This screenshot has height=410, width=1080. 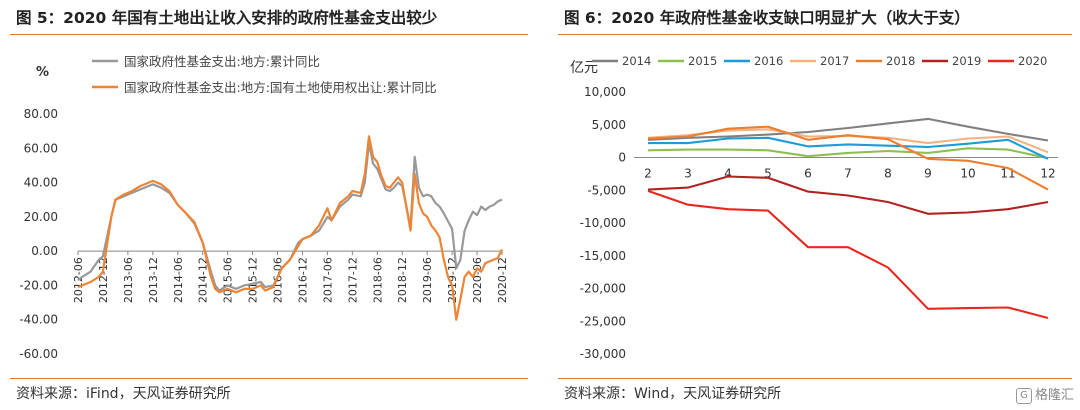 What do you see at coordinates (603, 223) in the screenshot?
I see `right-y-tick-label: -10,000` at bounding box center [603, 223].